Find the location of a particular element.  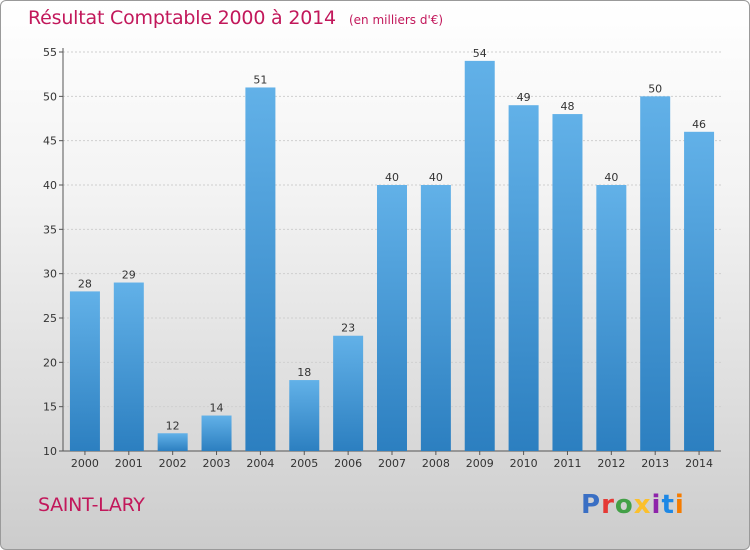

y-tick-label: 35 is located at coordinates (50, 229).